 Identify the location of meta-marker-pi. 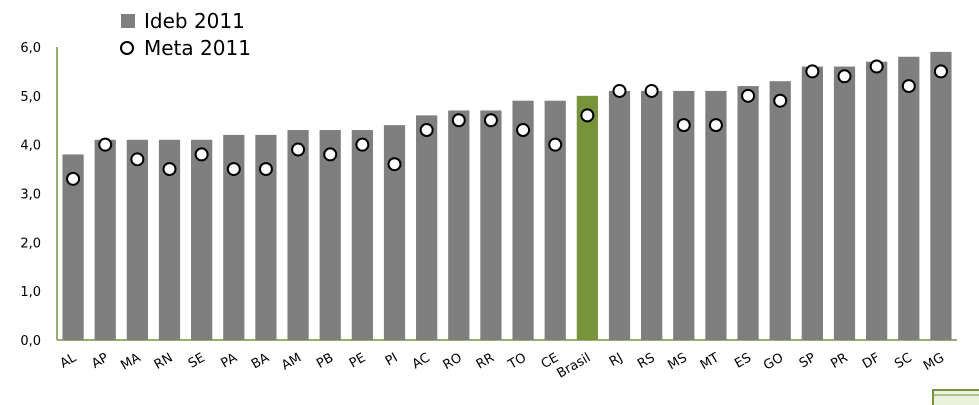
(394, 164).